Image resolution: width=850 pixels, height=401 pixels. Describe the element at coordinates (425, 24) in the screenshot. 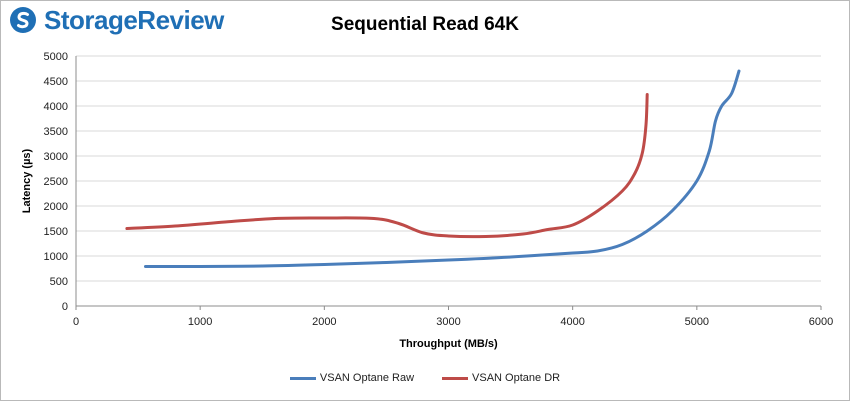

I see `chart-title: Sequential Read 64K` at that location.